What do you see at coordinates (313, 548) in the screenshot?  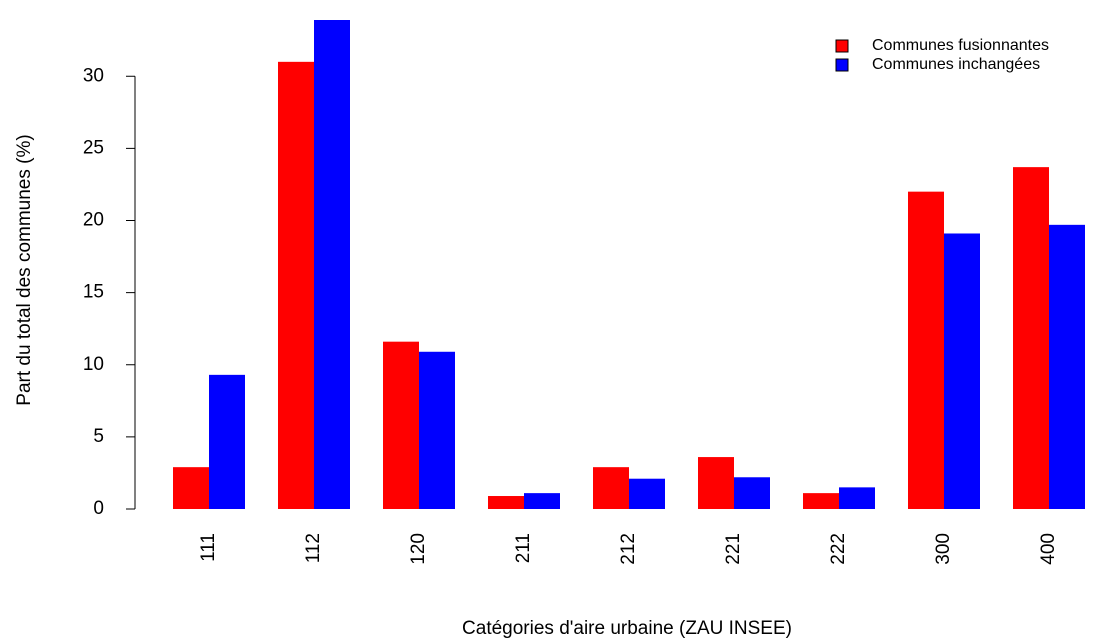 I see `x-tick-label: 112` at bounding box center [313, 548].